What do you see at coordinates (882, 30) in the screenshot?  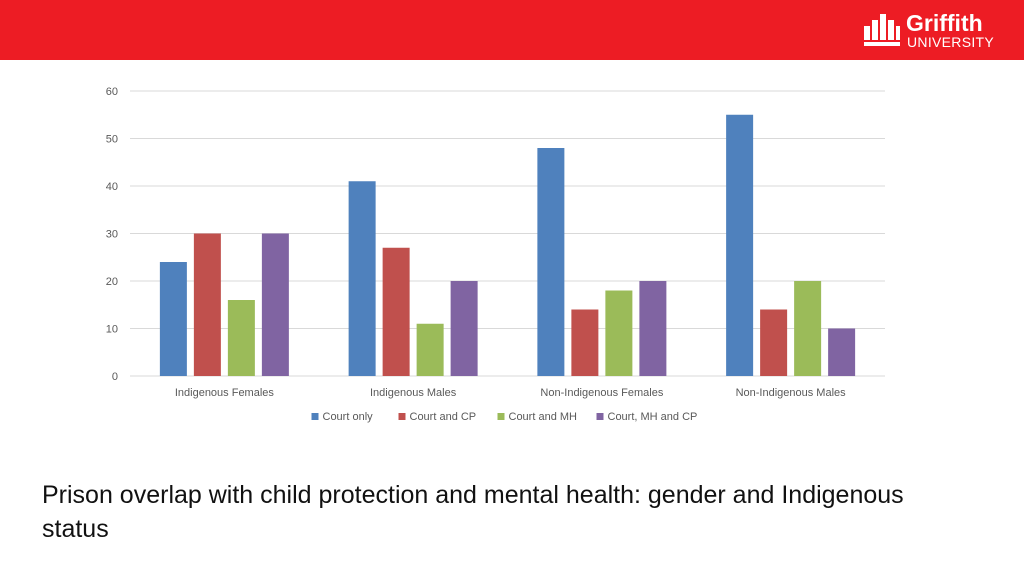 I see `griffith-logo-icon` at bounding box center [882, 30].